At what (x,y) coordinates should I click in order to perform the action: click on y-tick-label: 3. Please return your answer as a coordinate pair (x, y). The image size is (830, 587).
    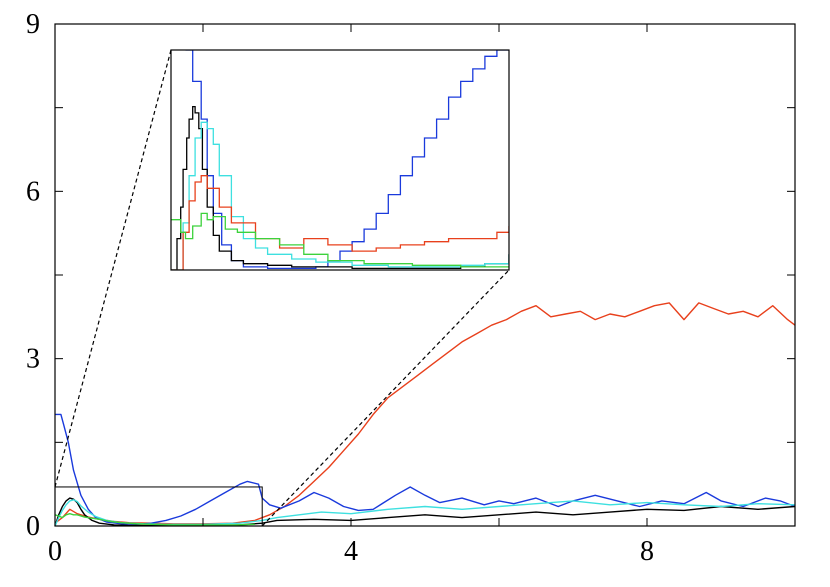
    Looking at the image, I should click on (33, 359).